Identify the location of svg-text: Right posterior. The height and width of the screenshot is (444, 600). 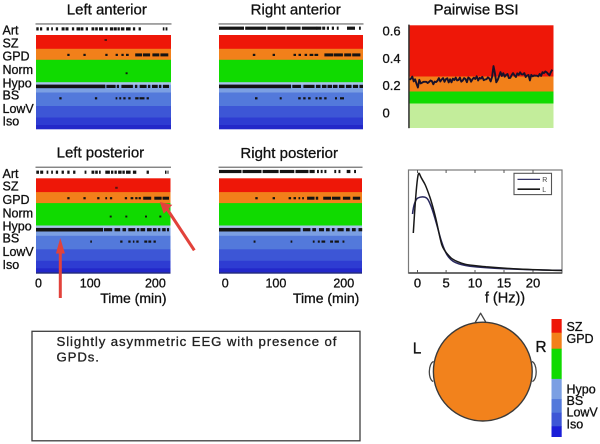
(289, 153).